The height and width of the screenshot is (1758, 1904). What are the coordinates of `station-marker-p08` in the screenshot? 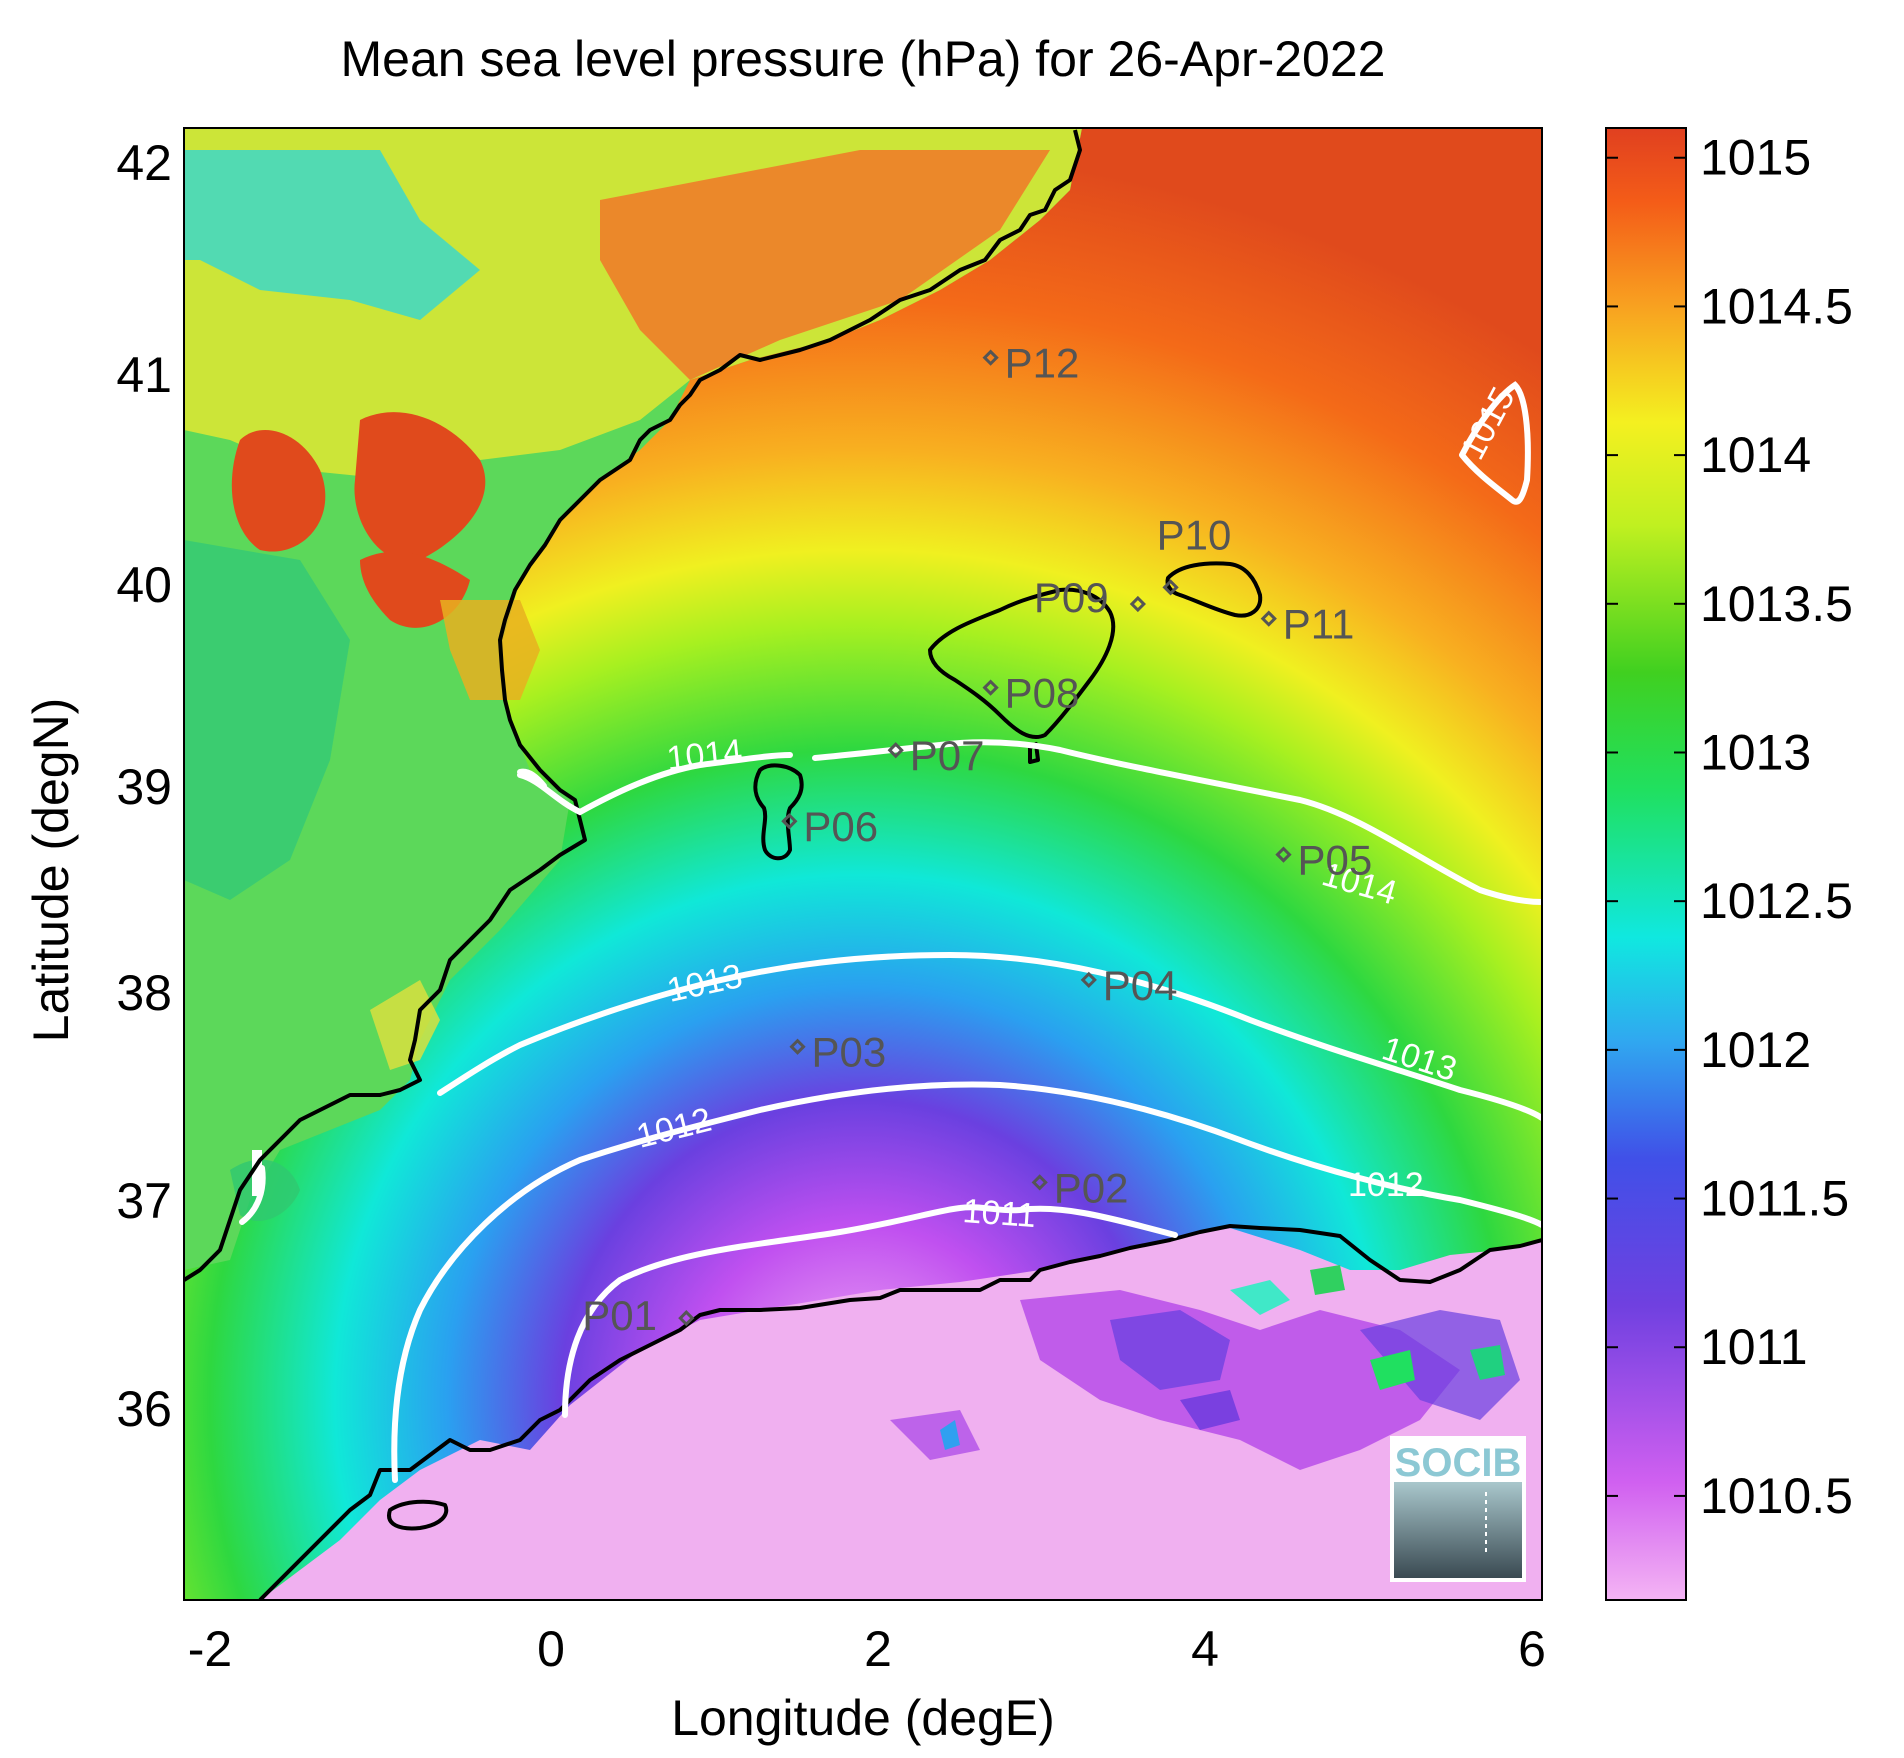 It's located at (990, 687).